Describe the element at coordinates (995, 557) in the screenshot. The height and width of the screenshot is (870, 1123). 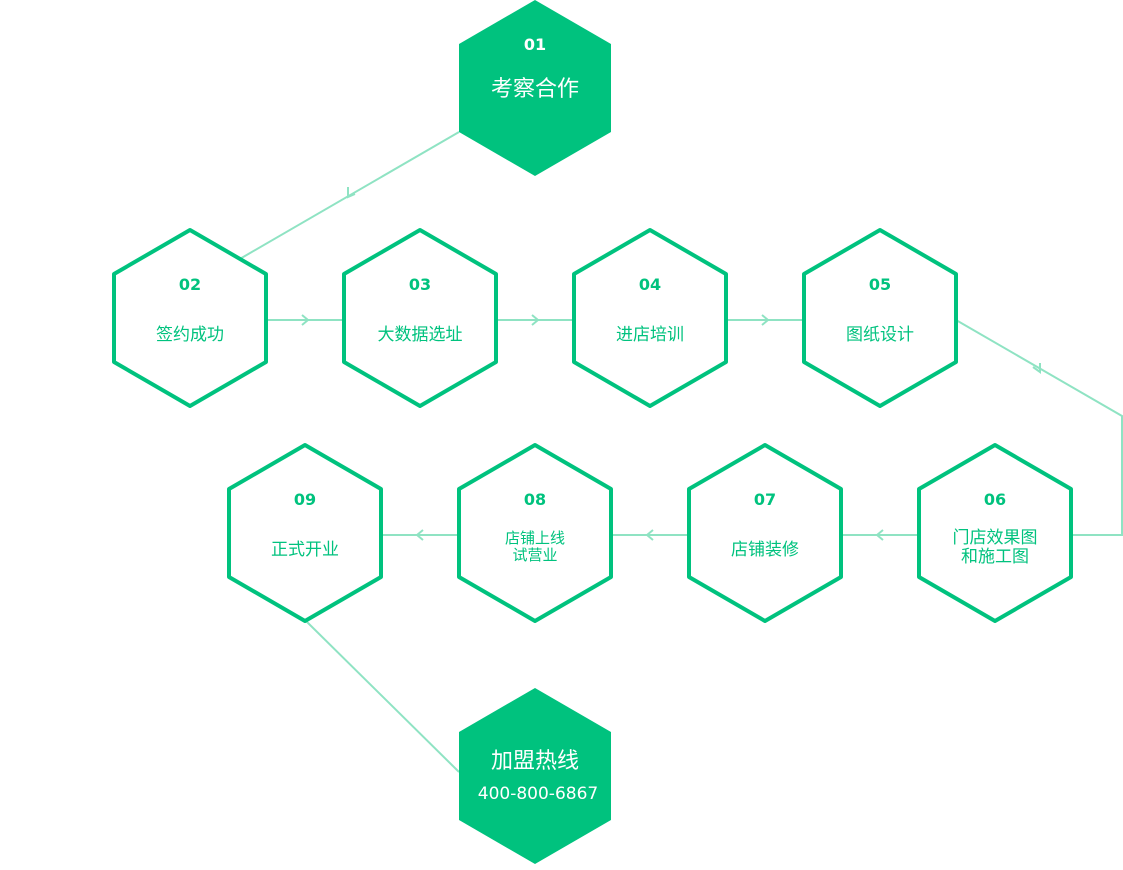
I see `step-label-line: 和施工图` at that location.